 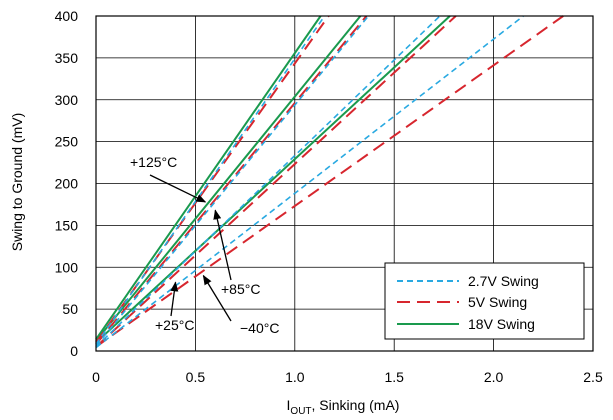 I want to click on legend-label-18v: 18V Swing, so click(x=501, y=324).